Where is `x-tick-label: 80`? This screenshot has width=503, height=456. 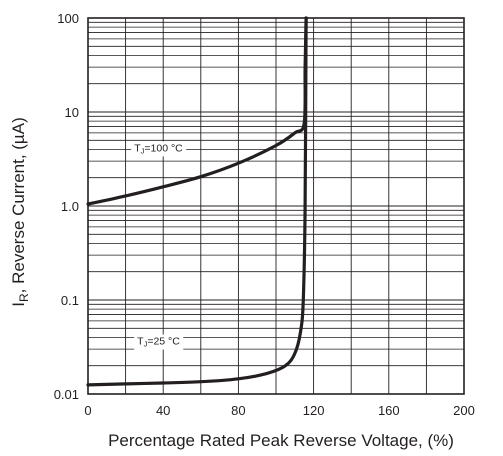
x-tick-label: 80 is located at coordinates (238, 410).